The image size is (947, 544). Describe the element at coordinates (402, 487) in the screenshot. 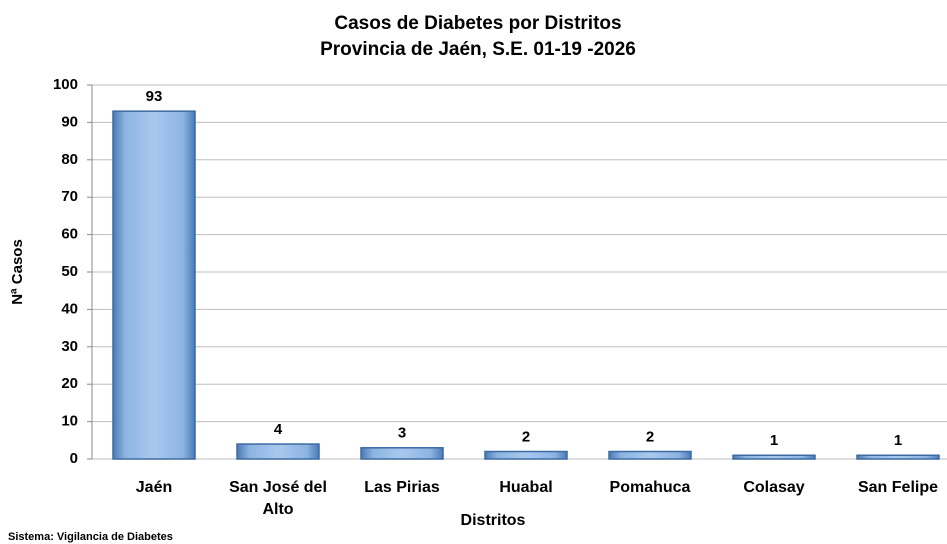

I see `x-tick-label: Las Pirias` at that location.